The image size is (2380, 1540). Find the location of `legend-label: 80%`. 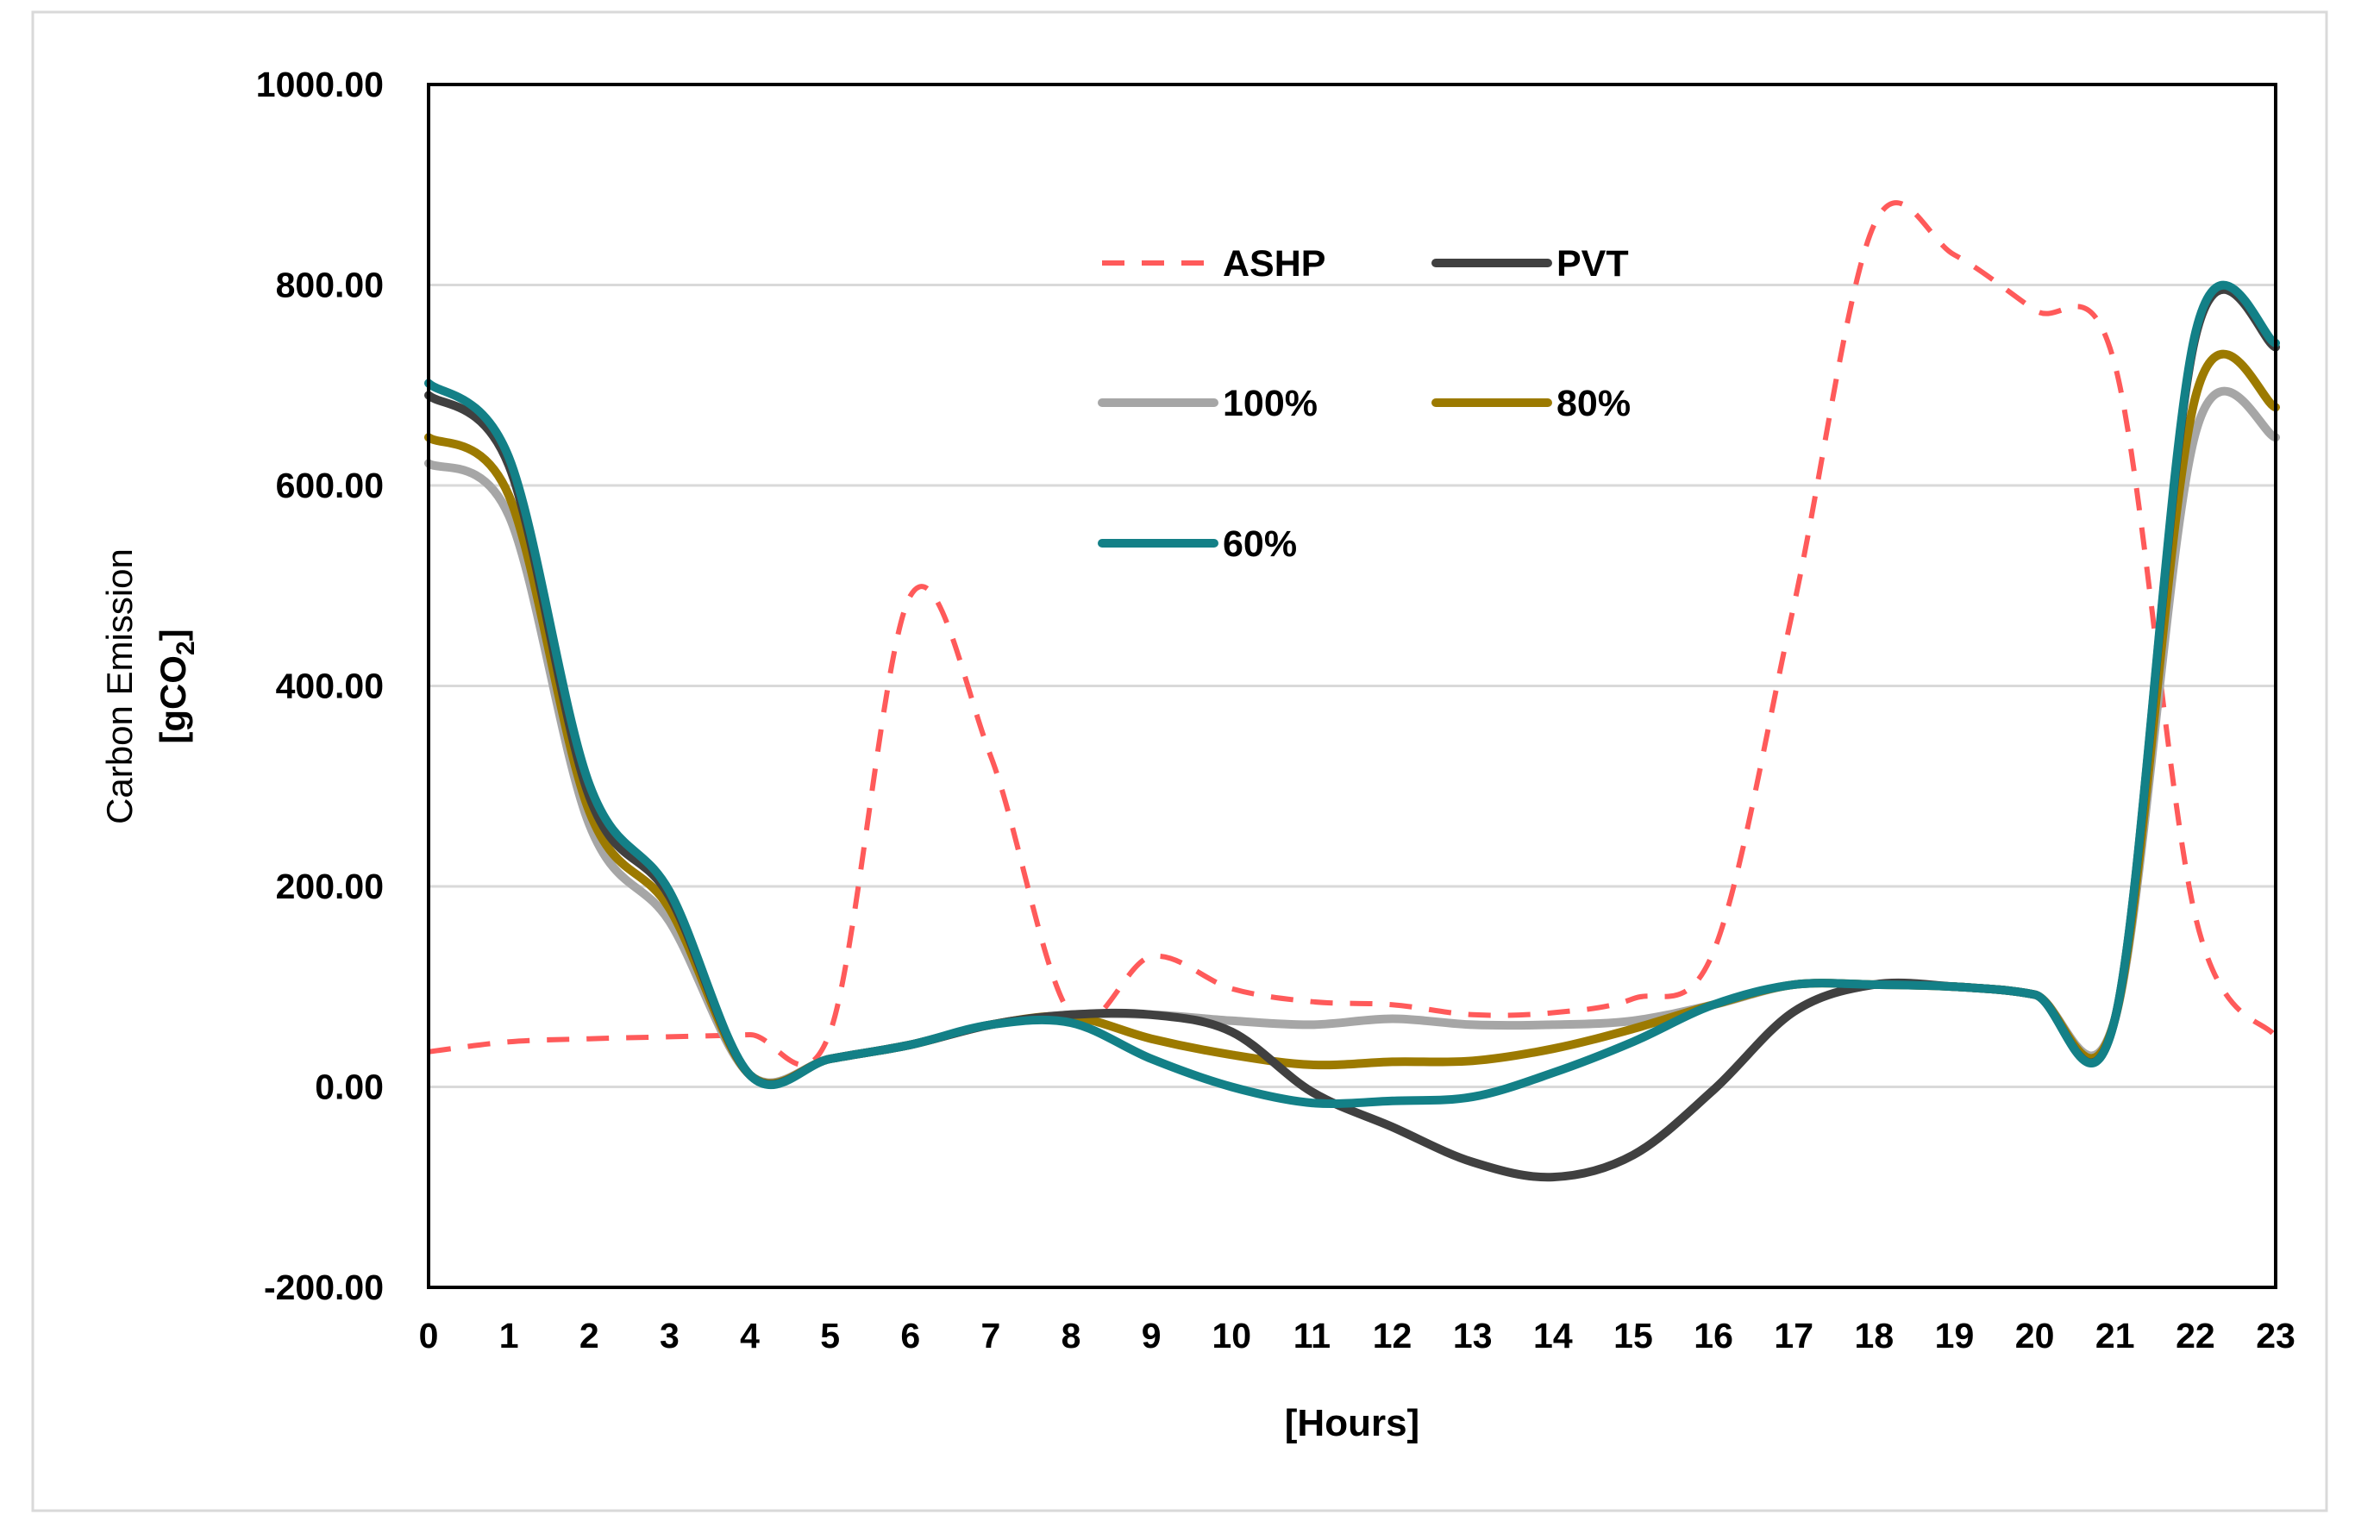

legend-label: 80% is located at coordinates (1594, 404).